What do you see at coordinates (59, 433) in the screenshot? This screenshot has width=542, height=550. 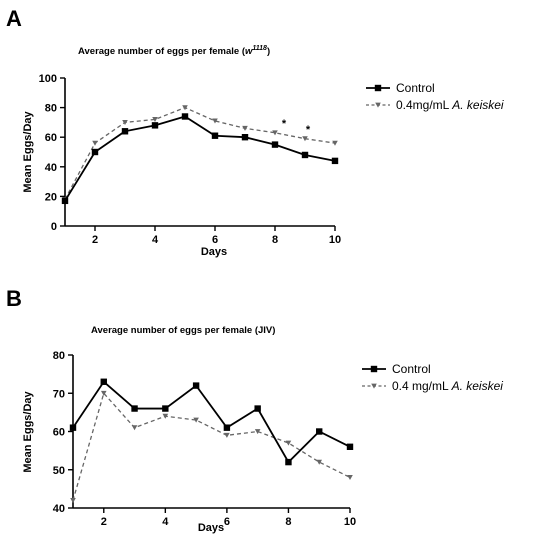 I see `panel-b-y-tick-label: 60` at bounding box center [59, 433].